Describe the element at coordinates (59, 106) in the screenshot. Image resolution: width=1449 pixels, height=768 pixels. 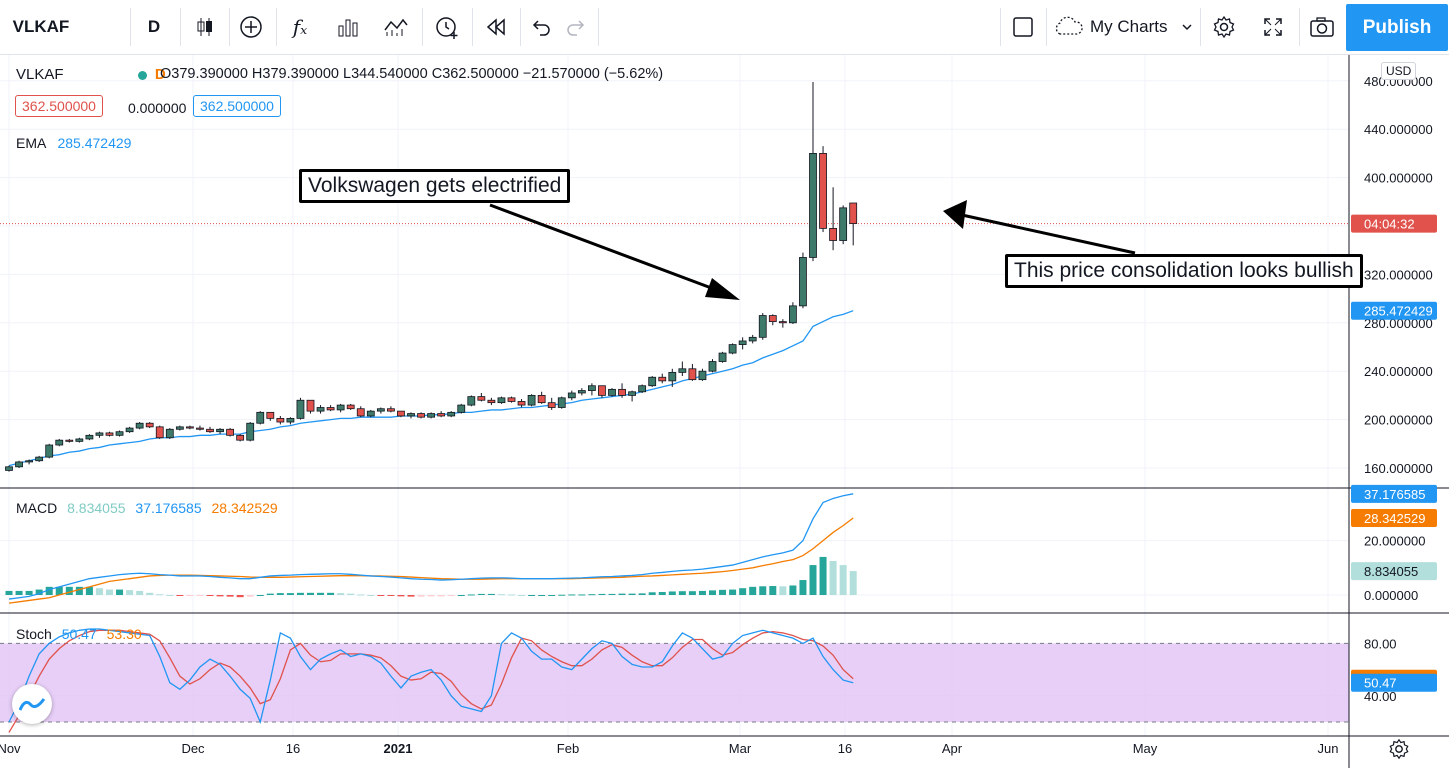
I see `bid-box: 362.500000` at that location.